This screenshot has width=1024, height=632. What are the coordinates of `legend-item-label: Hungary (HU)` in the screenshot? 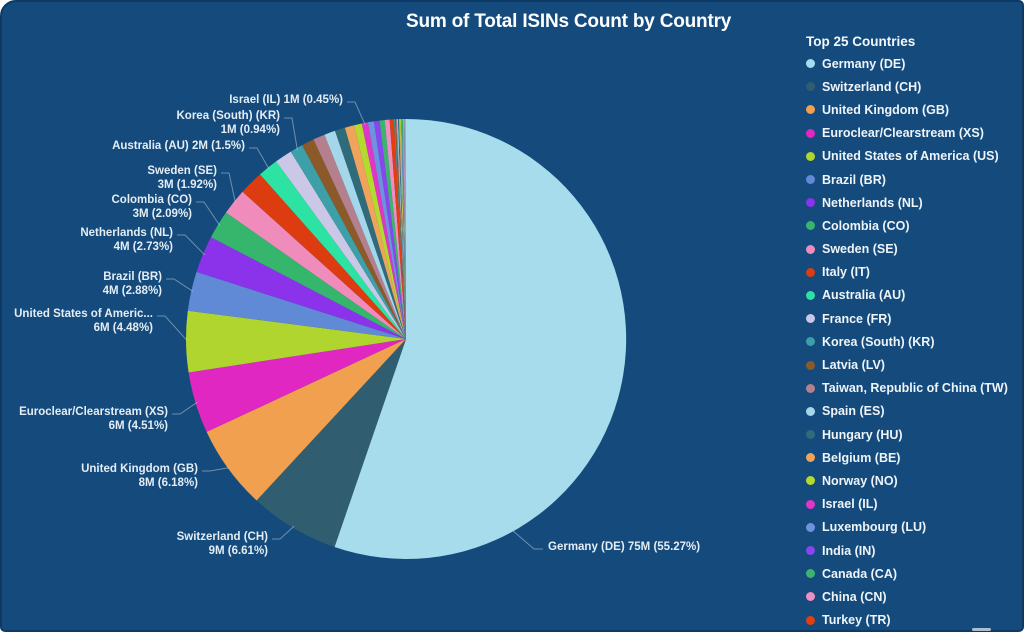 It's located at (862, 434).